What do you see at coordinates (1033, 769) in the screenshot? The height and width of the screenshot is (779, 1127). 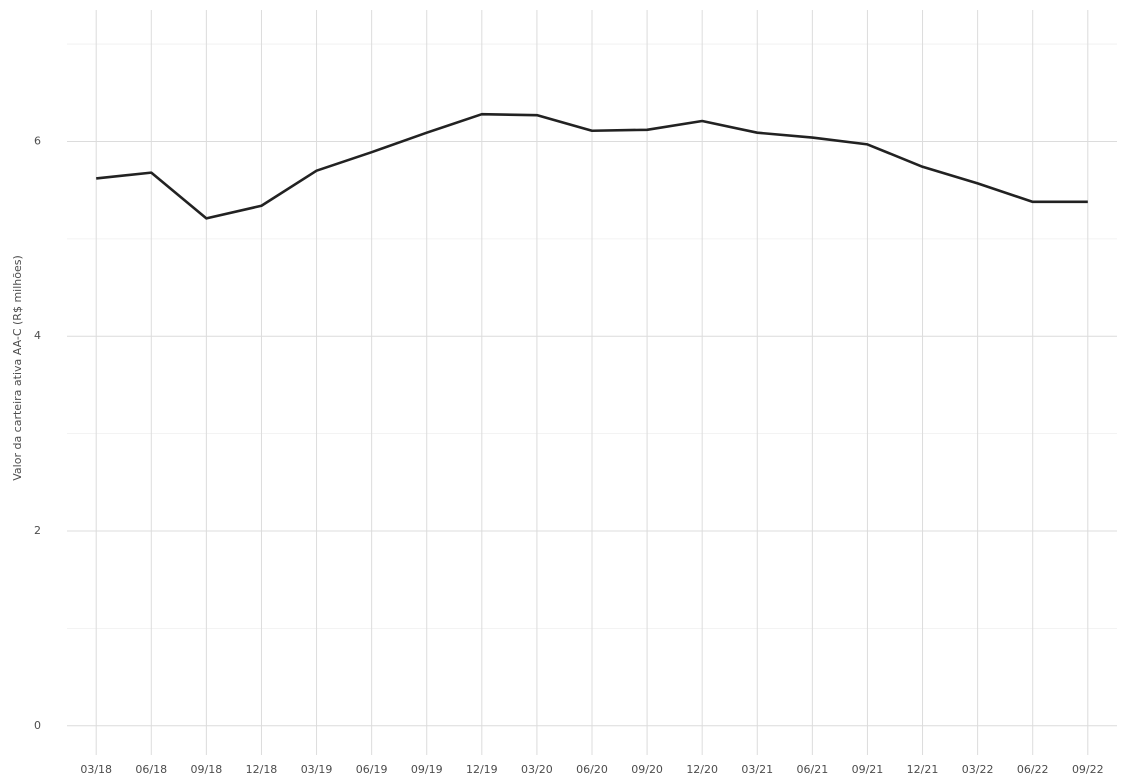 I see `x-tick-label: 06/22` at bounding box center [1033, 769].